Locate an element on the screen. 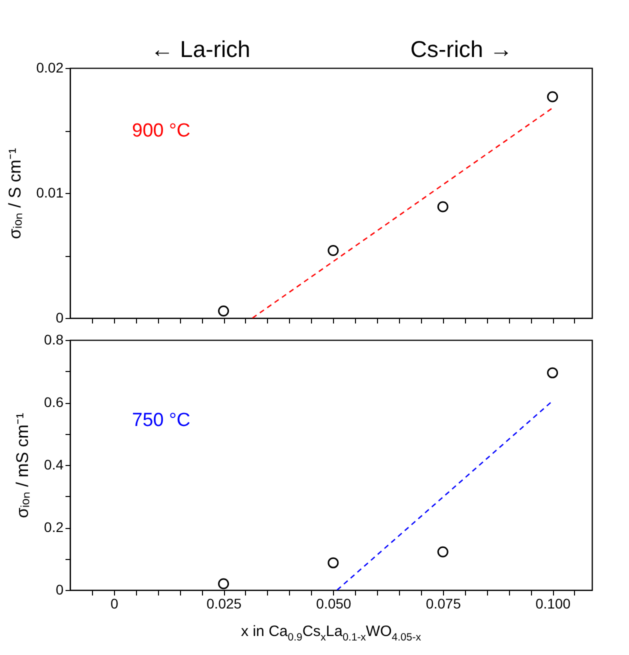  text: 750 °C is located at coordinates (161, 420).